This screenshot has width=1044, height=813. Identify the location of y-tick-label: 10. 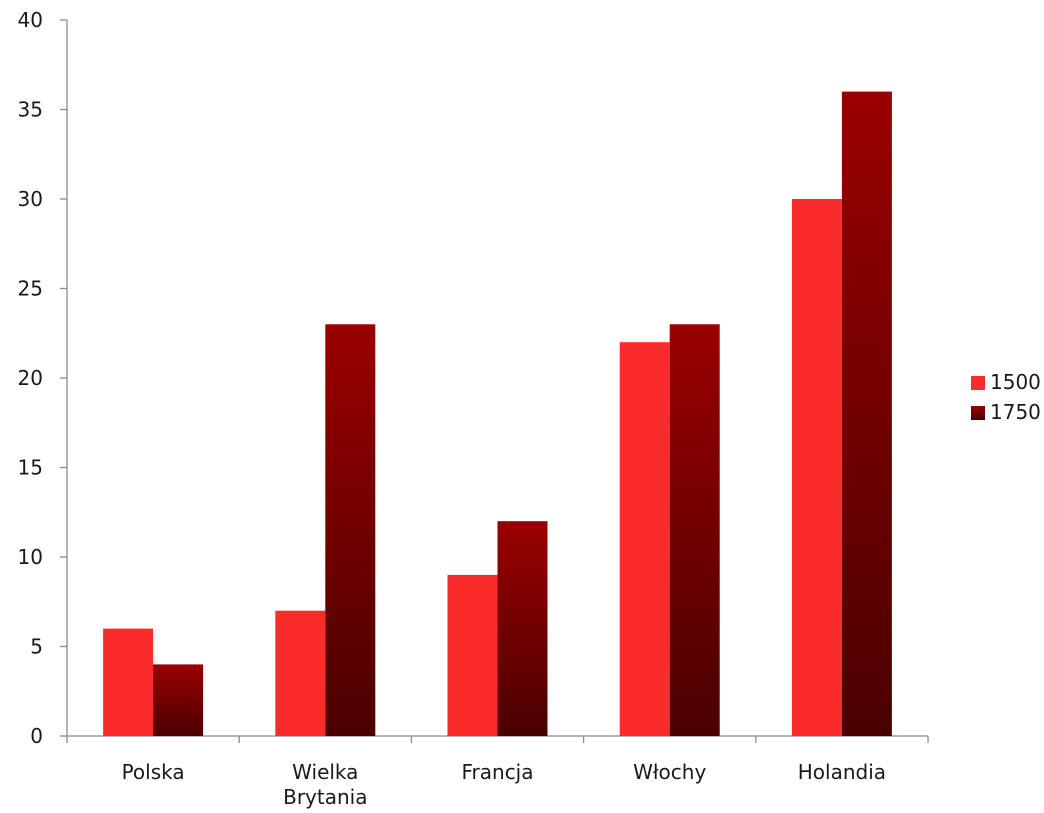
(30, 557).